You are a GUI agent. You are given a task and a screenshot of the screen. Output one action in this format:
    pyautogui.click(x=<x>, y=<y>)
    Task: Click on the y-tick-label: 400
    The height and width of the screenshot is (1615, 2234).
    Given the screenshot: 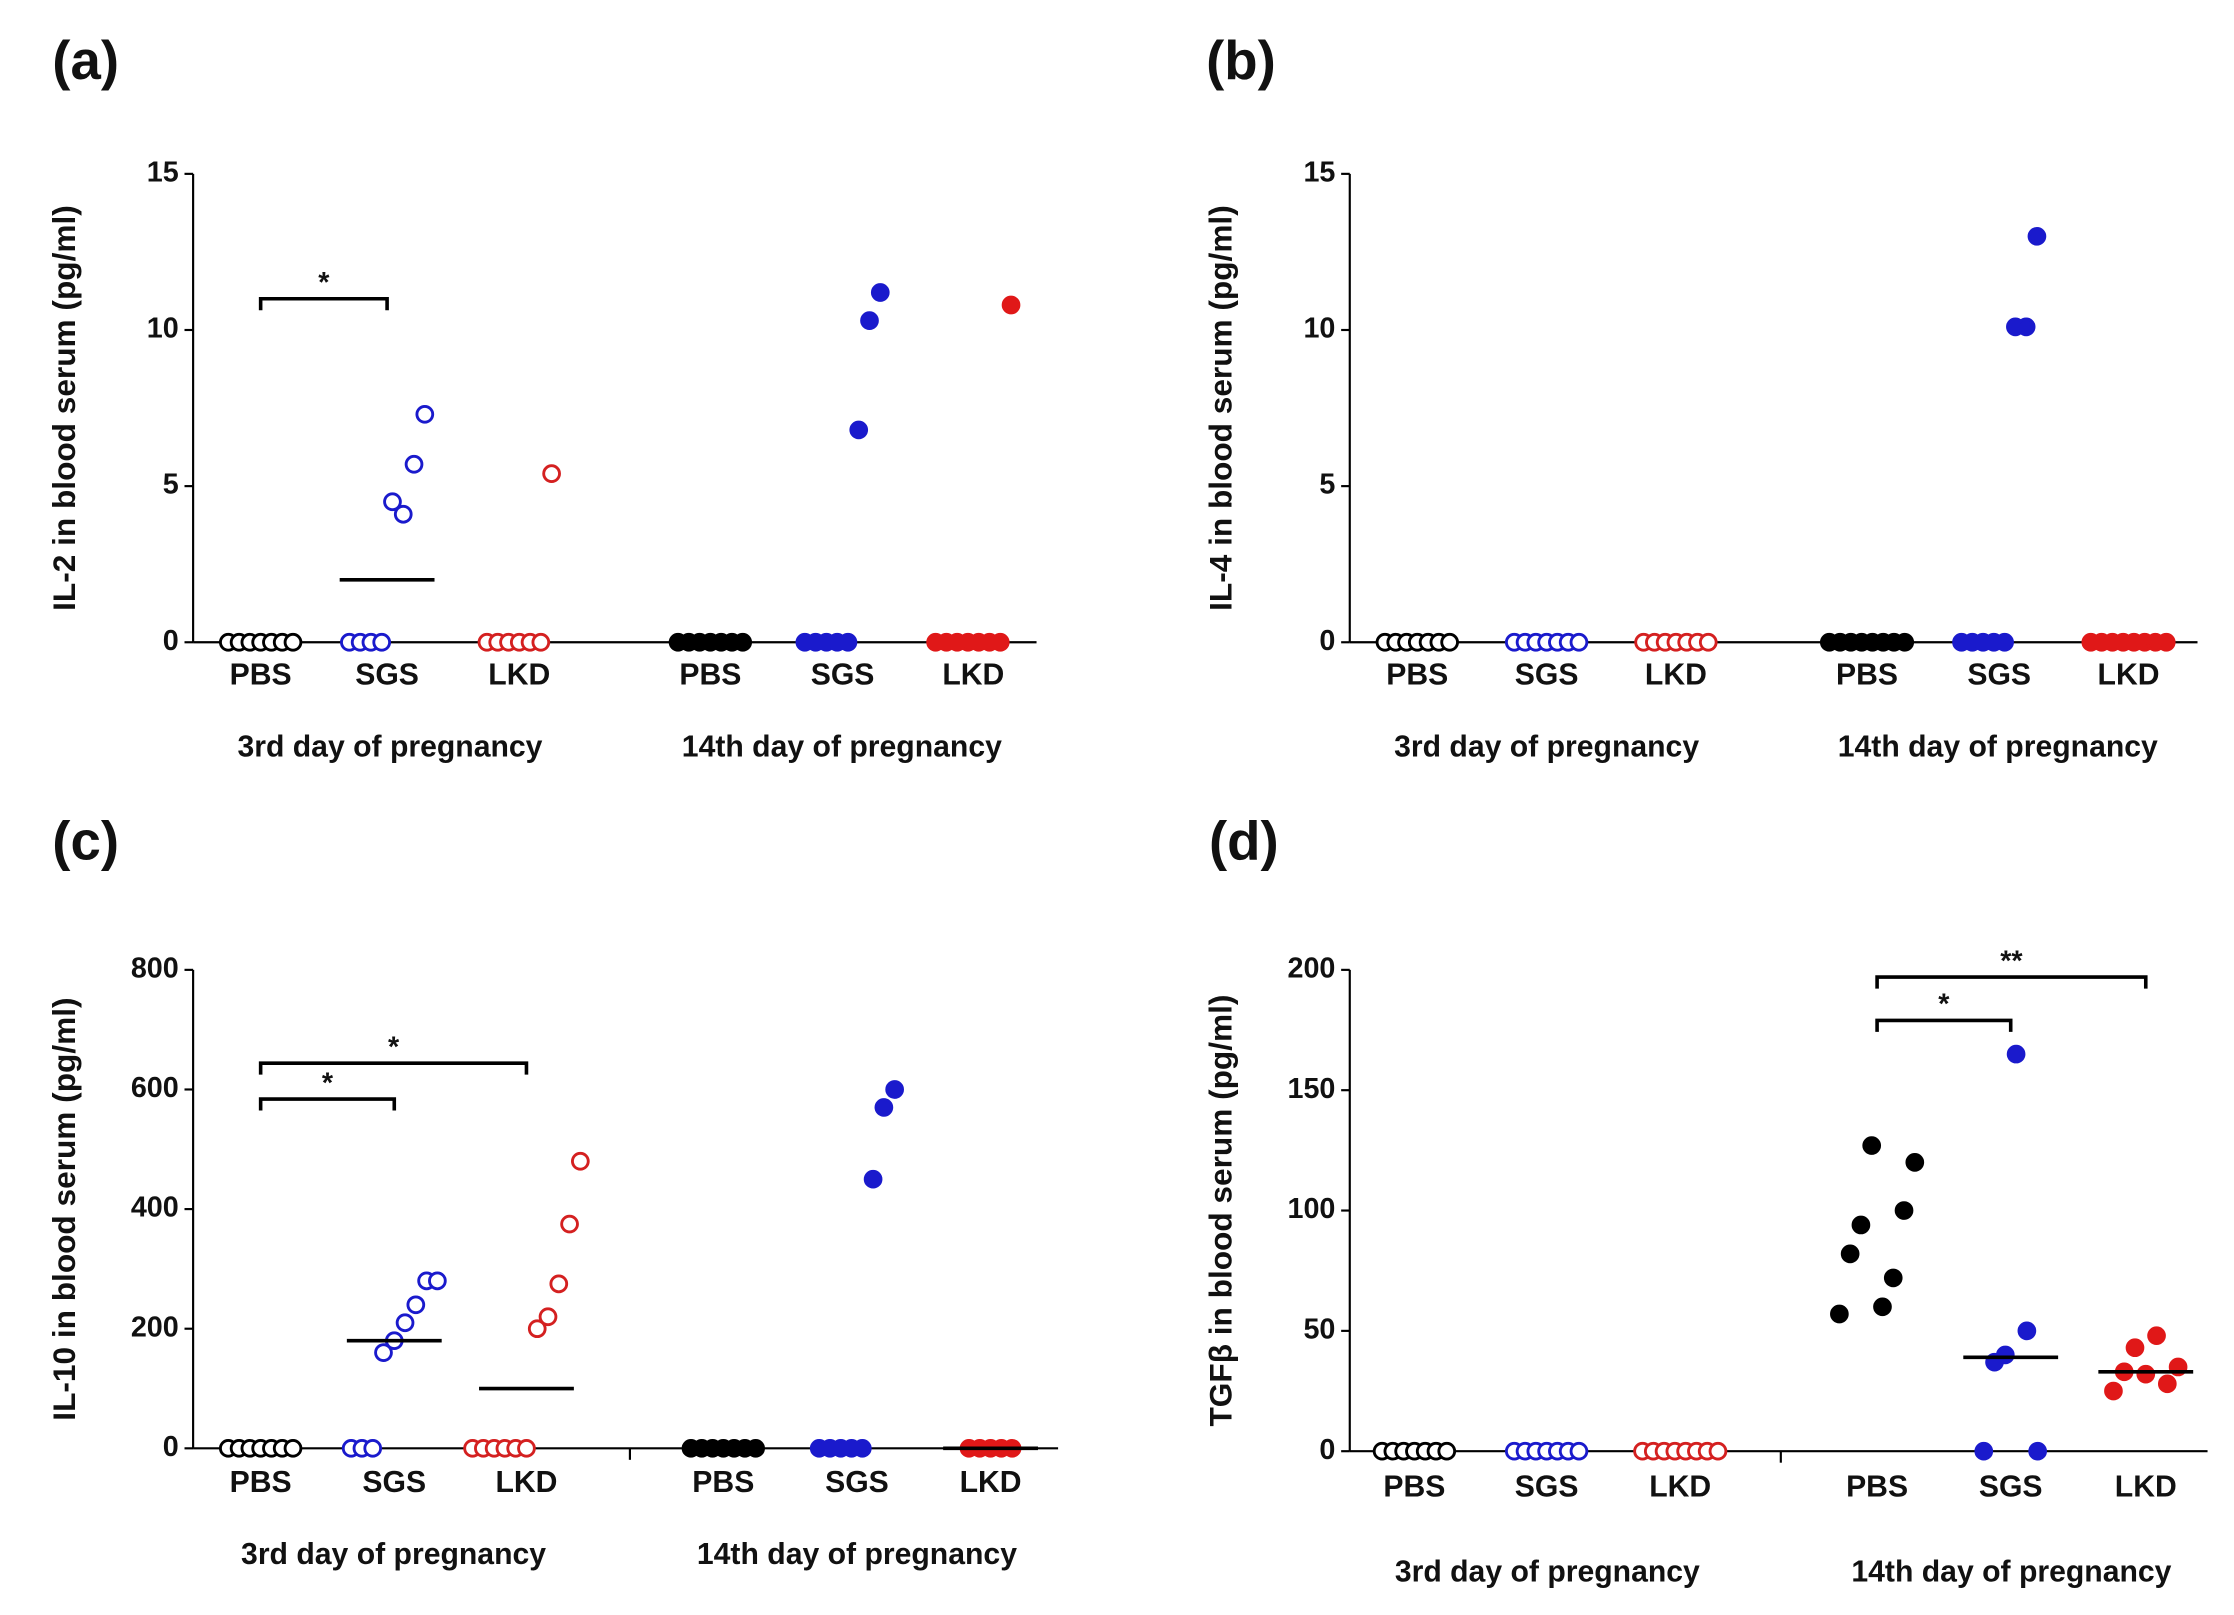 What is the action you would take?
    pyautogui.click(x=155, y=1208)
    